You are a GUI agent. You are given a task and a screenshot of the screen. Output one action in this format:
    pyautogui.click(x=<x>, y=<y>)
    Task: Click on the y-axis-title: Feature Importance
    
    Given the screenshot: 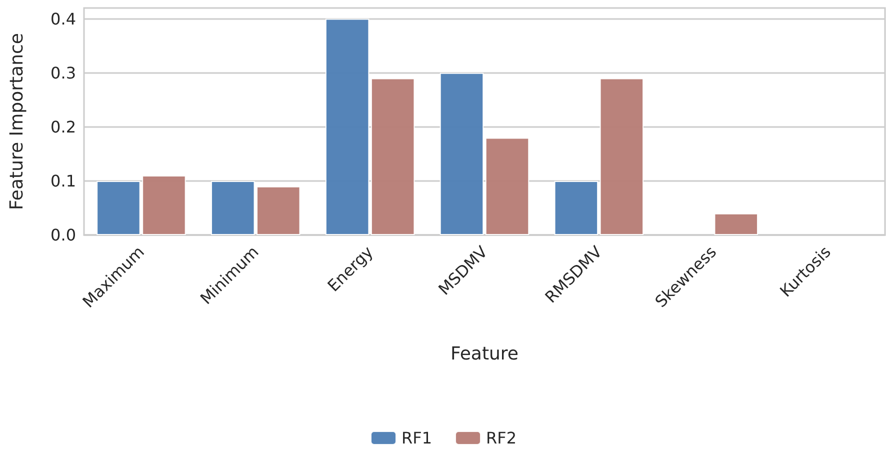 What is the action you would take?
    pyautogui.click(x=17, y=121)
    